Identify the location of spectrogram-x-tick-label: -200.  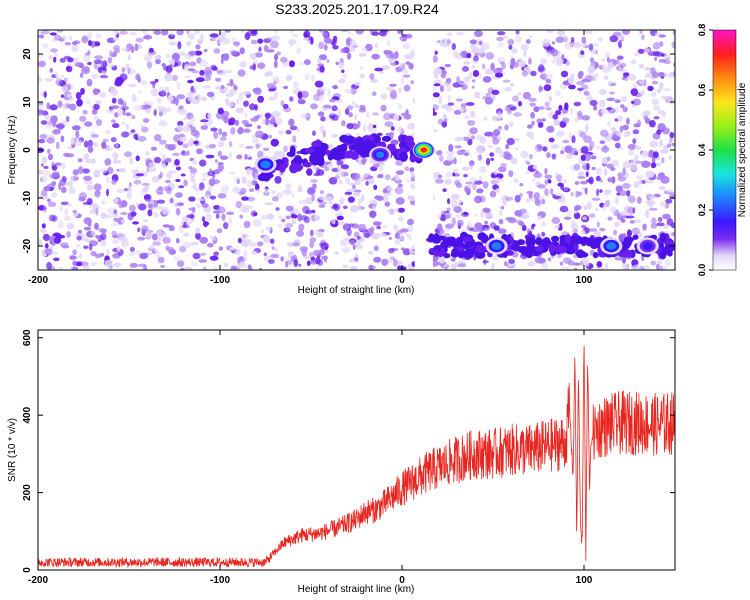
(38, 280).